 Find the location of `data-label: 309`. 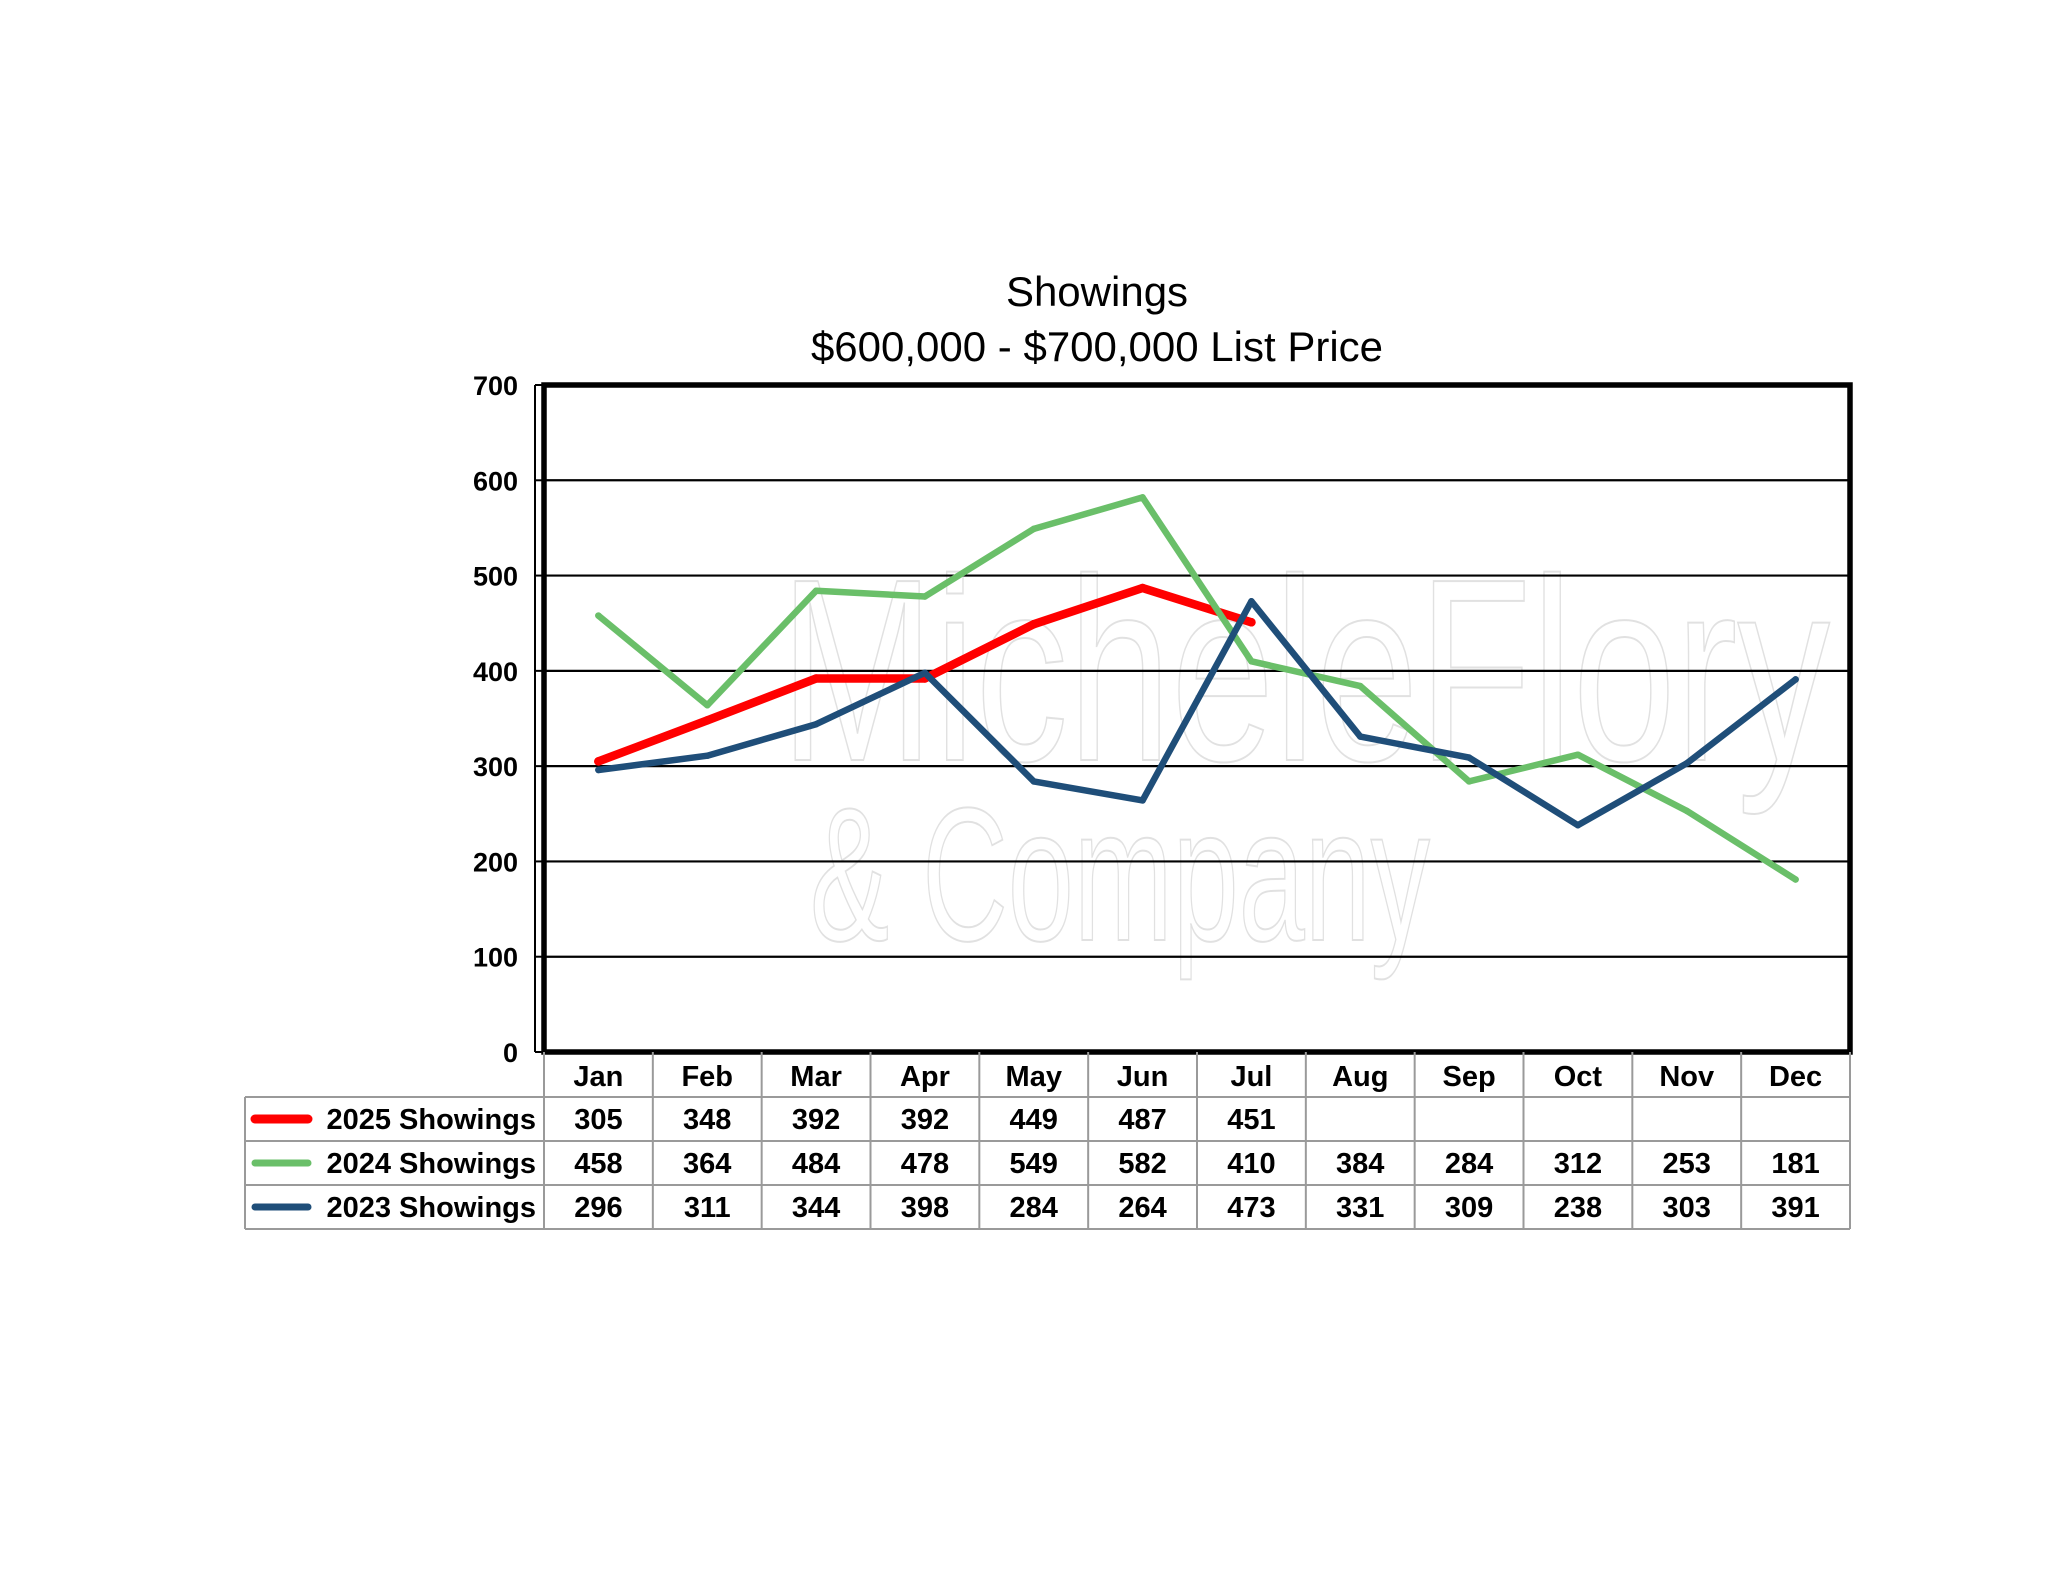

data-label: 309 is located at coordinates (1469, 1208).